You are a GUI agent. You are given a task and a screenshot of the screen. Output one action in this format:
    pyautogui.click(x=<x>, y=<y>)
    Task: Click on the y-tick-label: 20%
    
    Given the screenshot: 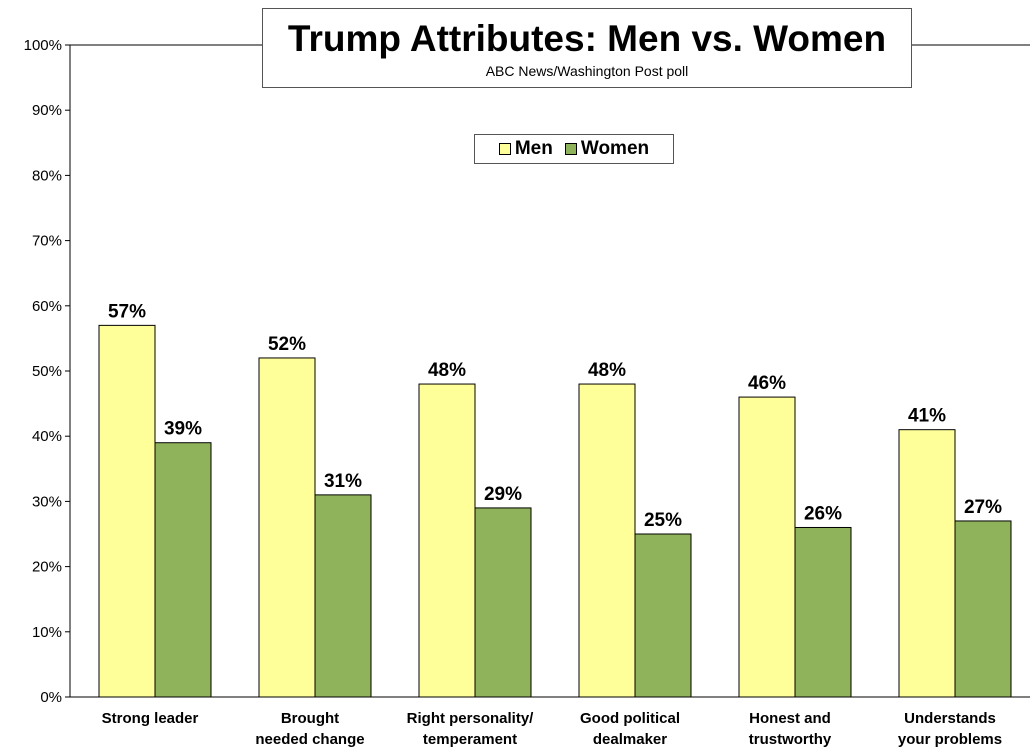 What is the action you would take?
    pyautogui.click(x=47, y=567)
    